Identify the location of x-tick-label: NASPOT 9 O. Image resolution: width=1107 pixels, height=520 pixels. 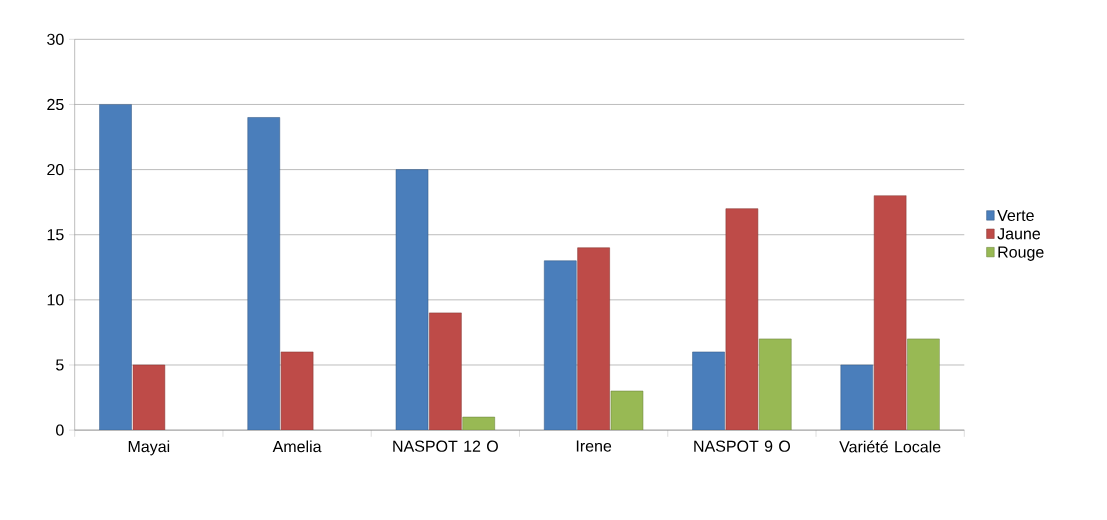
(742, 446).